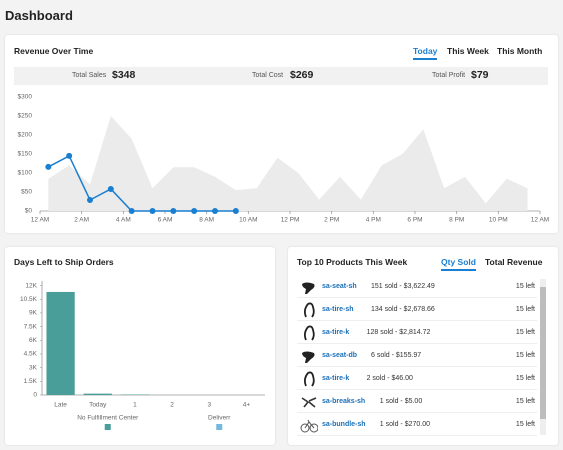  I want to click on product-detail: 1 sold - $270.00, so click(404, 424).